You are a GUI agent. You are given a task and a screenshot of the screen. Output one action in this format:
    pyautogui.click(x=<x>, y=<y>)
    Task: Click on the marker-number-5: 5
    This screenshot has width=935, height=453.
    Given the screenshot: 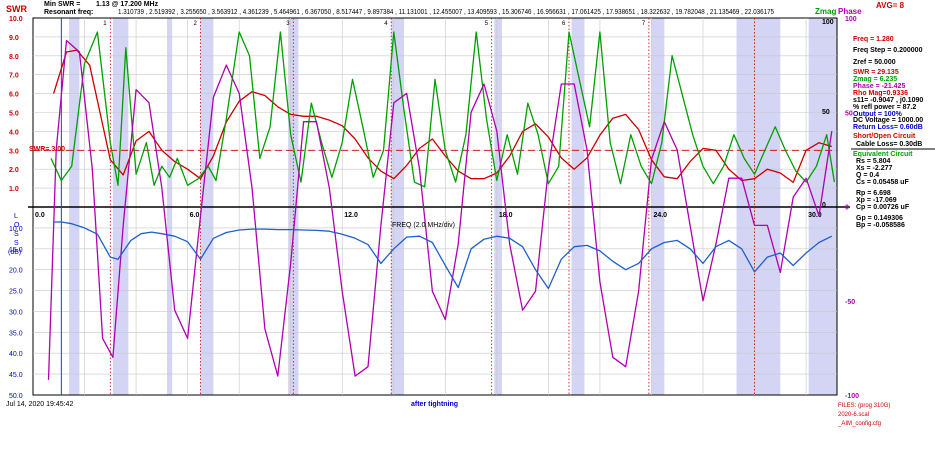 What is the action you would take?
    pyautogui.click(x=487, y=24)
    